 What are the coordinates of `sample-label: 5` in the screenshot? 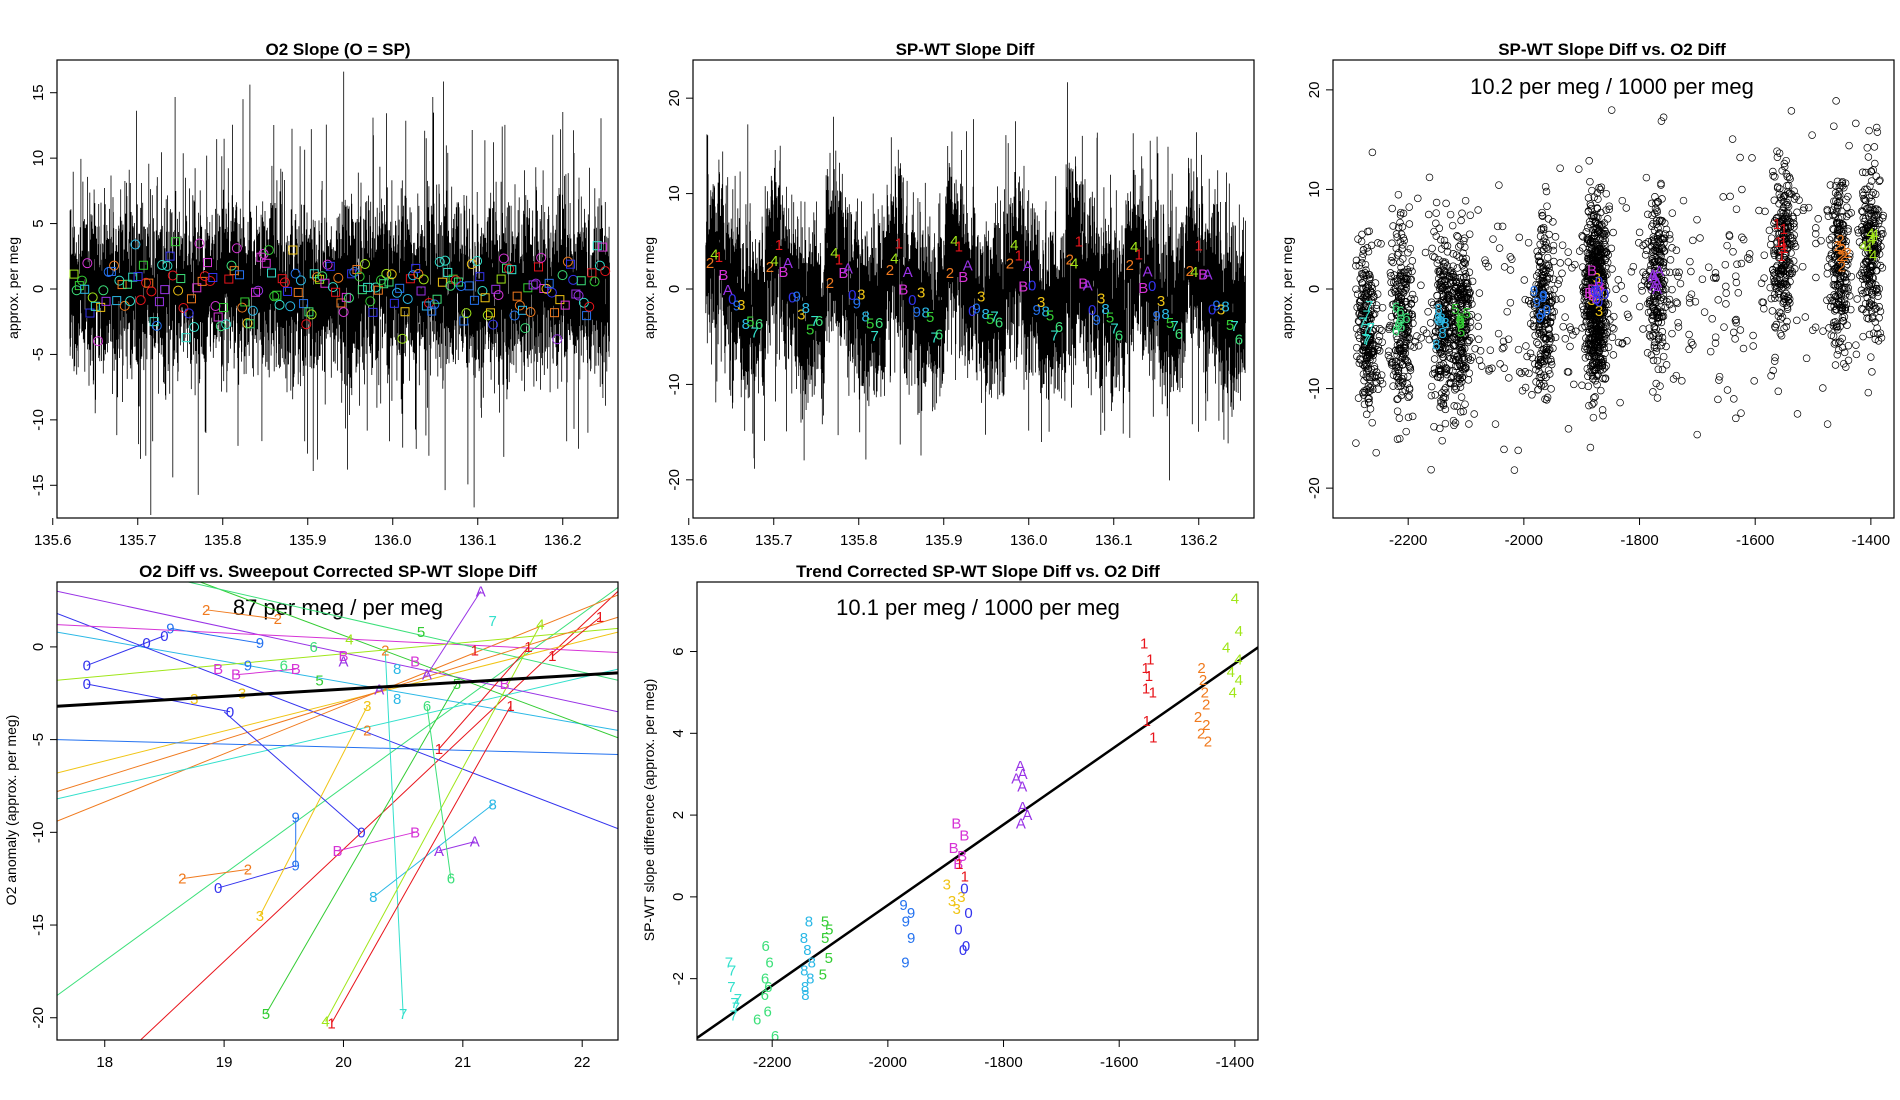 It's located at (823, 975).